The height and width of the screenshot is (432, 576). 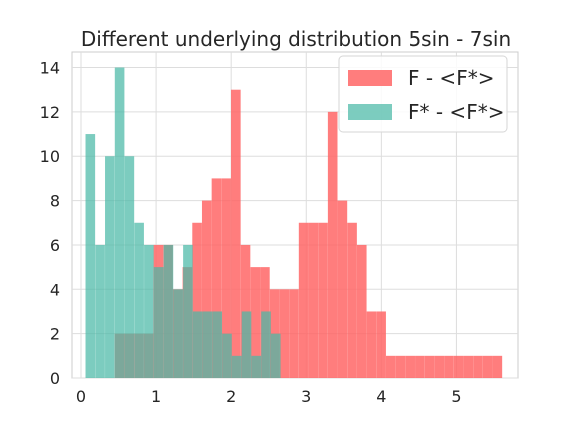 What do you see at coordinates (50, 68) in the screenshot?
I see `y-tick-label: 14` at bounding box center [50, 68].